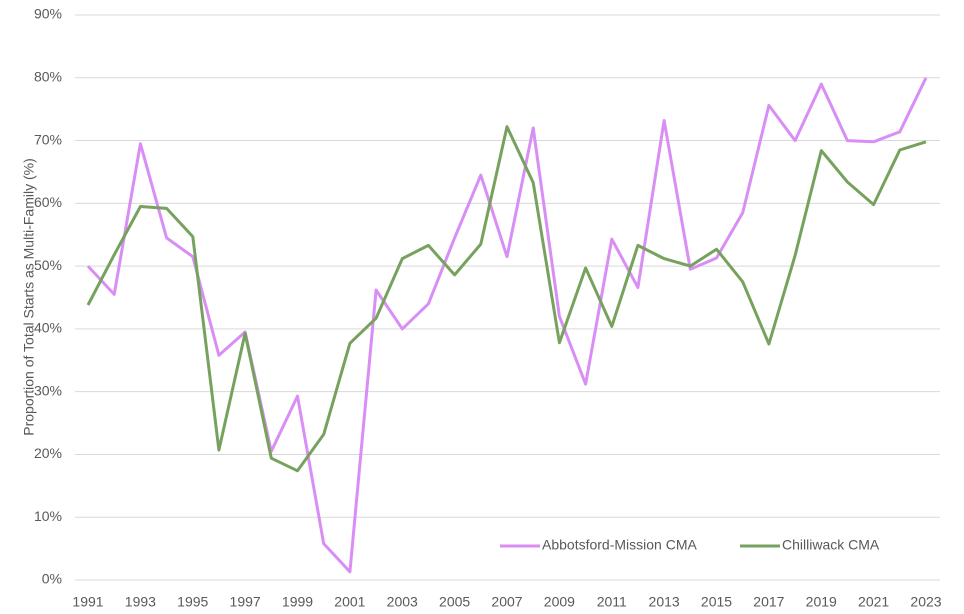 The height and width of the screenshot is (614, 964). I want to click on x-tick-label: 2011, so click(612, 602).